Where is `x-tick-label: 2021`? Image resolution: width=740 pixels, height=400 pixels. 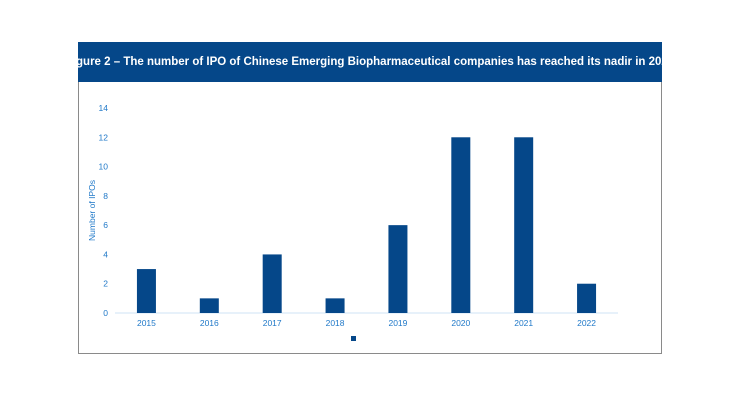
x-tick-label: 2021 is located at coordinates (523, 323).